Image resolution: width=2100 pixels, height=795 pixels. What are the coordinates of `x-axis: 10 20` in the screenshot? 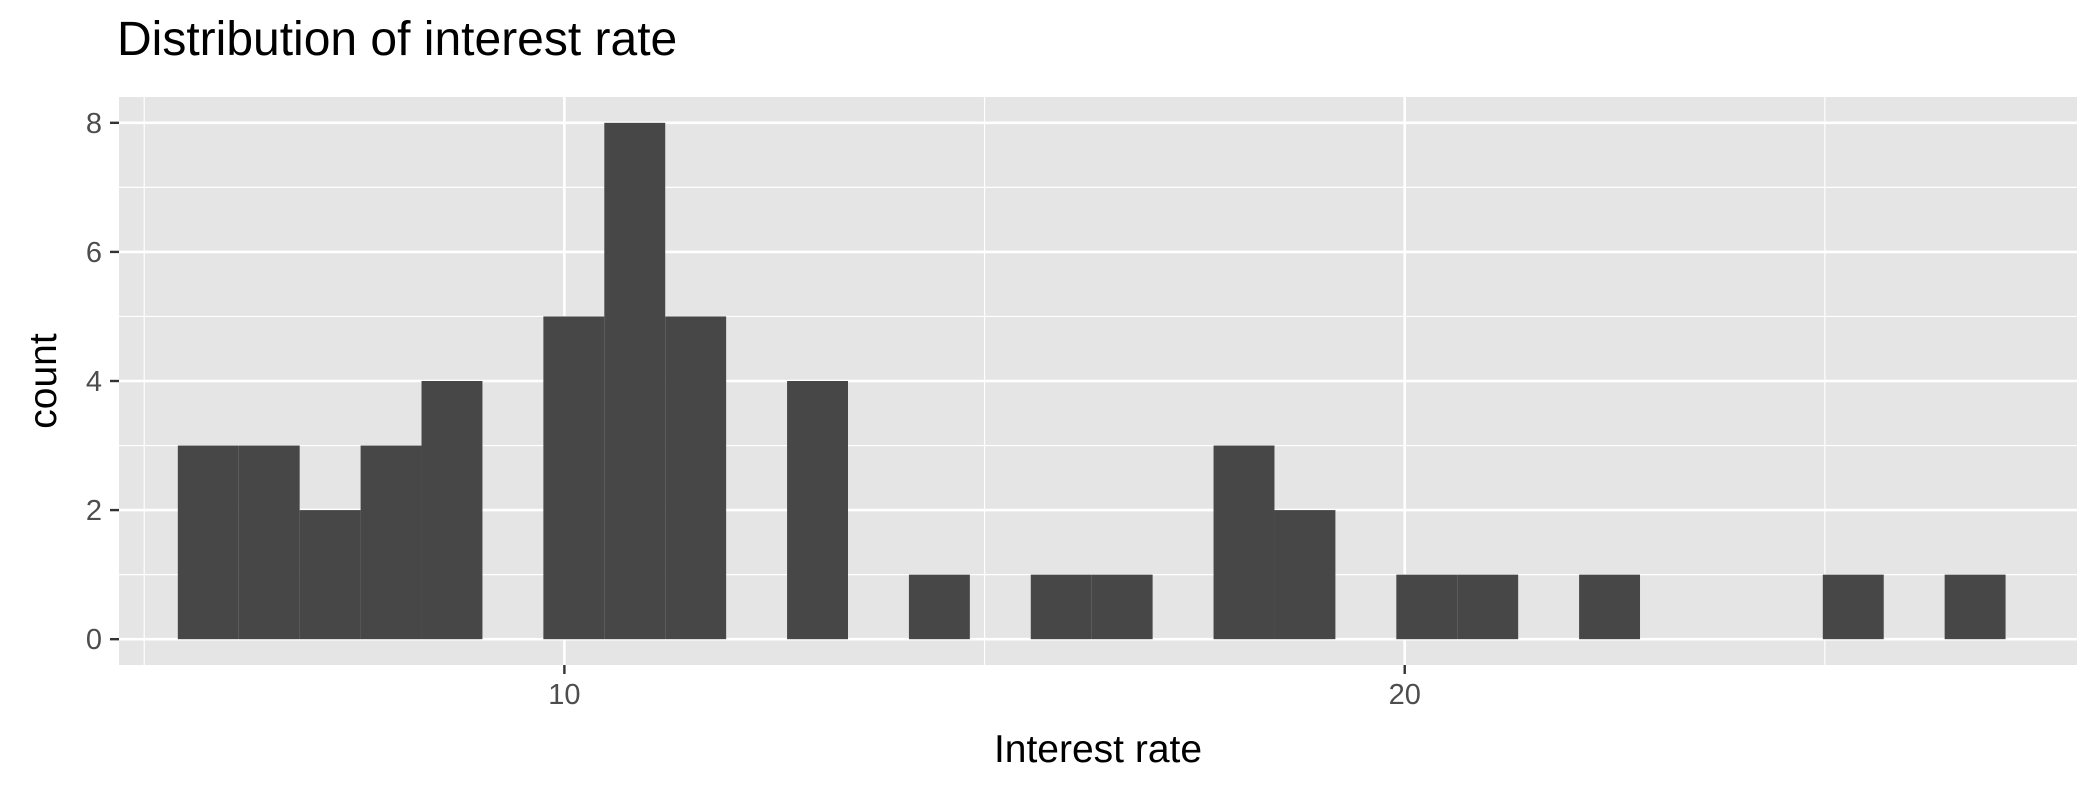 It's located at (984, 688).